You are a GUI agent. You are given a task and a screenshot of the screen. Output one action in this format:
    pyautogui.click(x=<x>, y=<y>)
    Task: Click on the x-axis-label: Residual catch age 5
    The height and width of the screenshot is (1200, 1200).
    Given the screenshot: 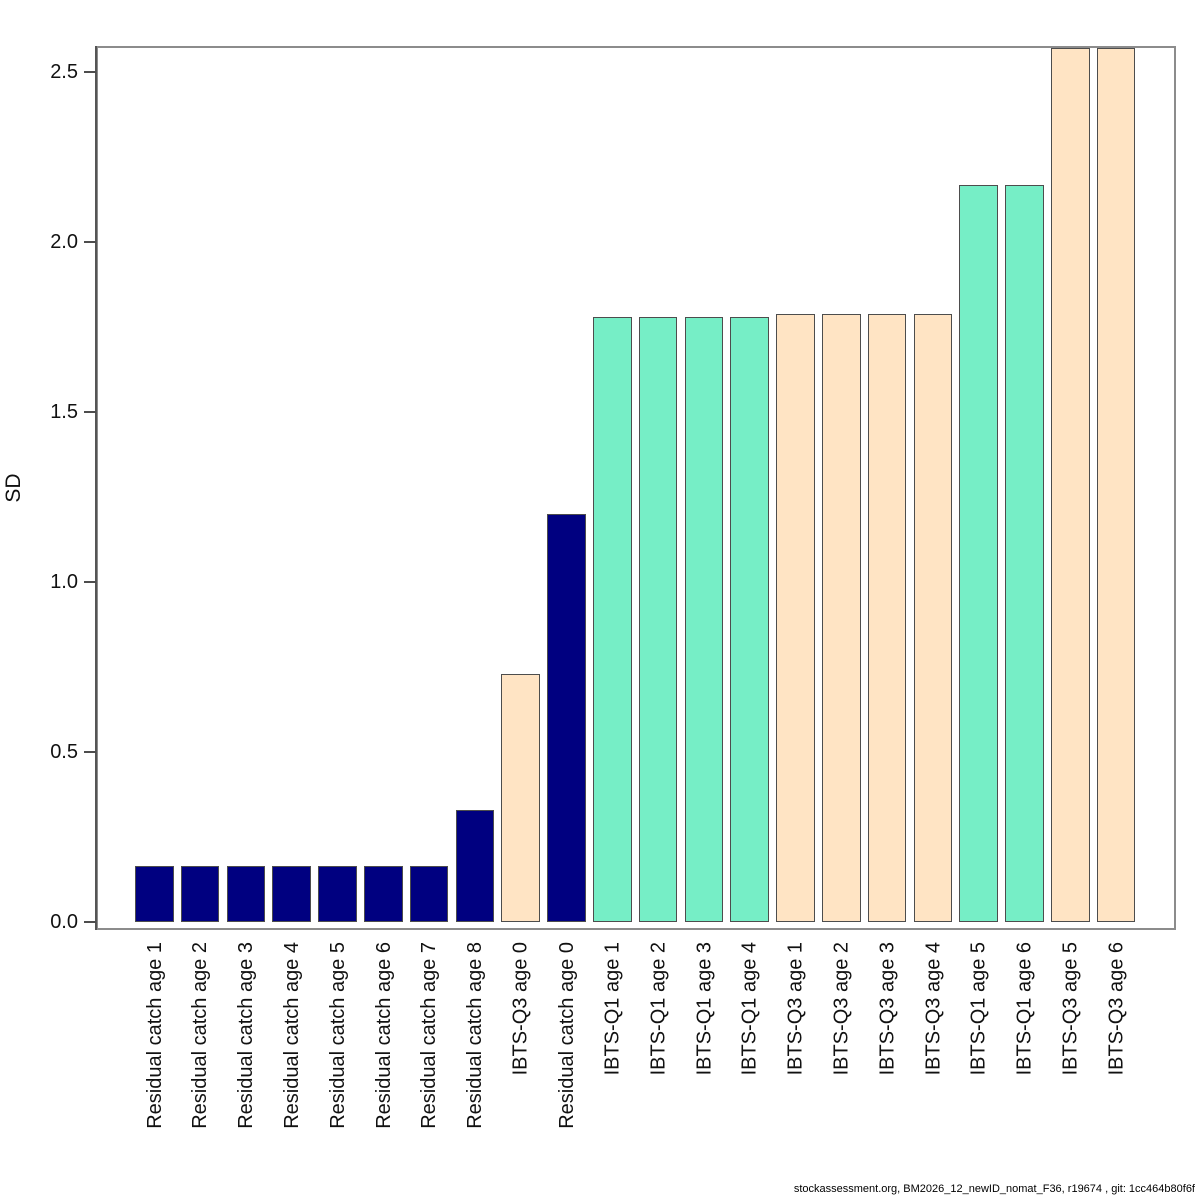 What is the action you would take?
    pyautogui.click(x=337, y=1035)
    